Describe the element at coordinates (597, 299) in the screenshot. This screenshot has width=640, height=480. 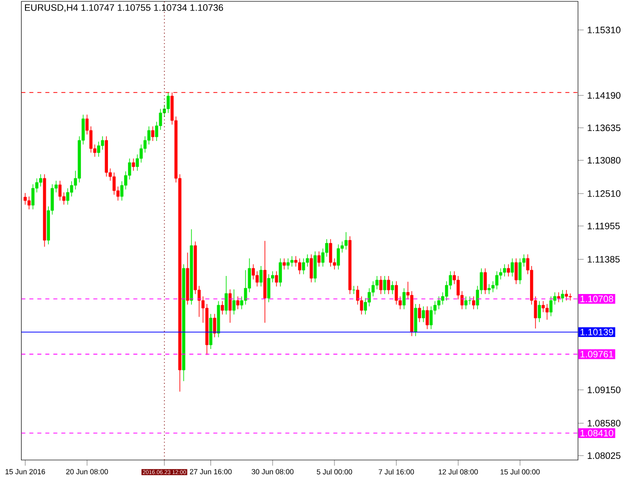
I see `ref-line-label: 1.10708` at that location.